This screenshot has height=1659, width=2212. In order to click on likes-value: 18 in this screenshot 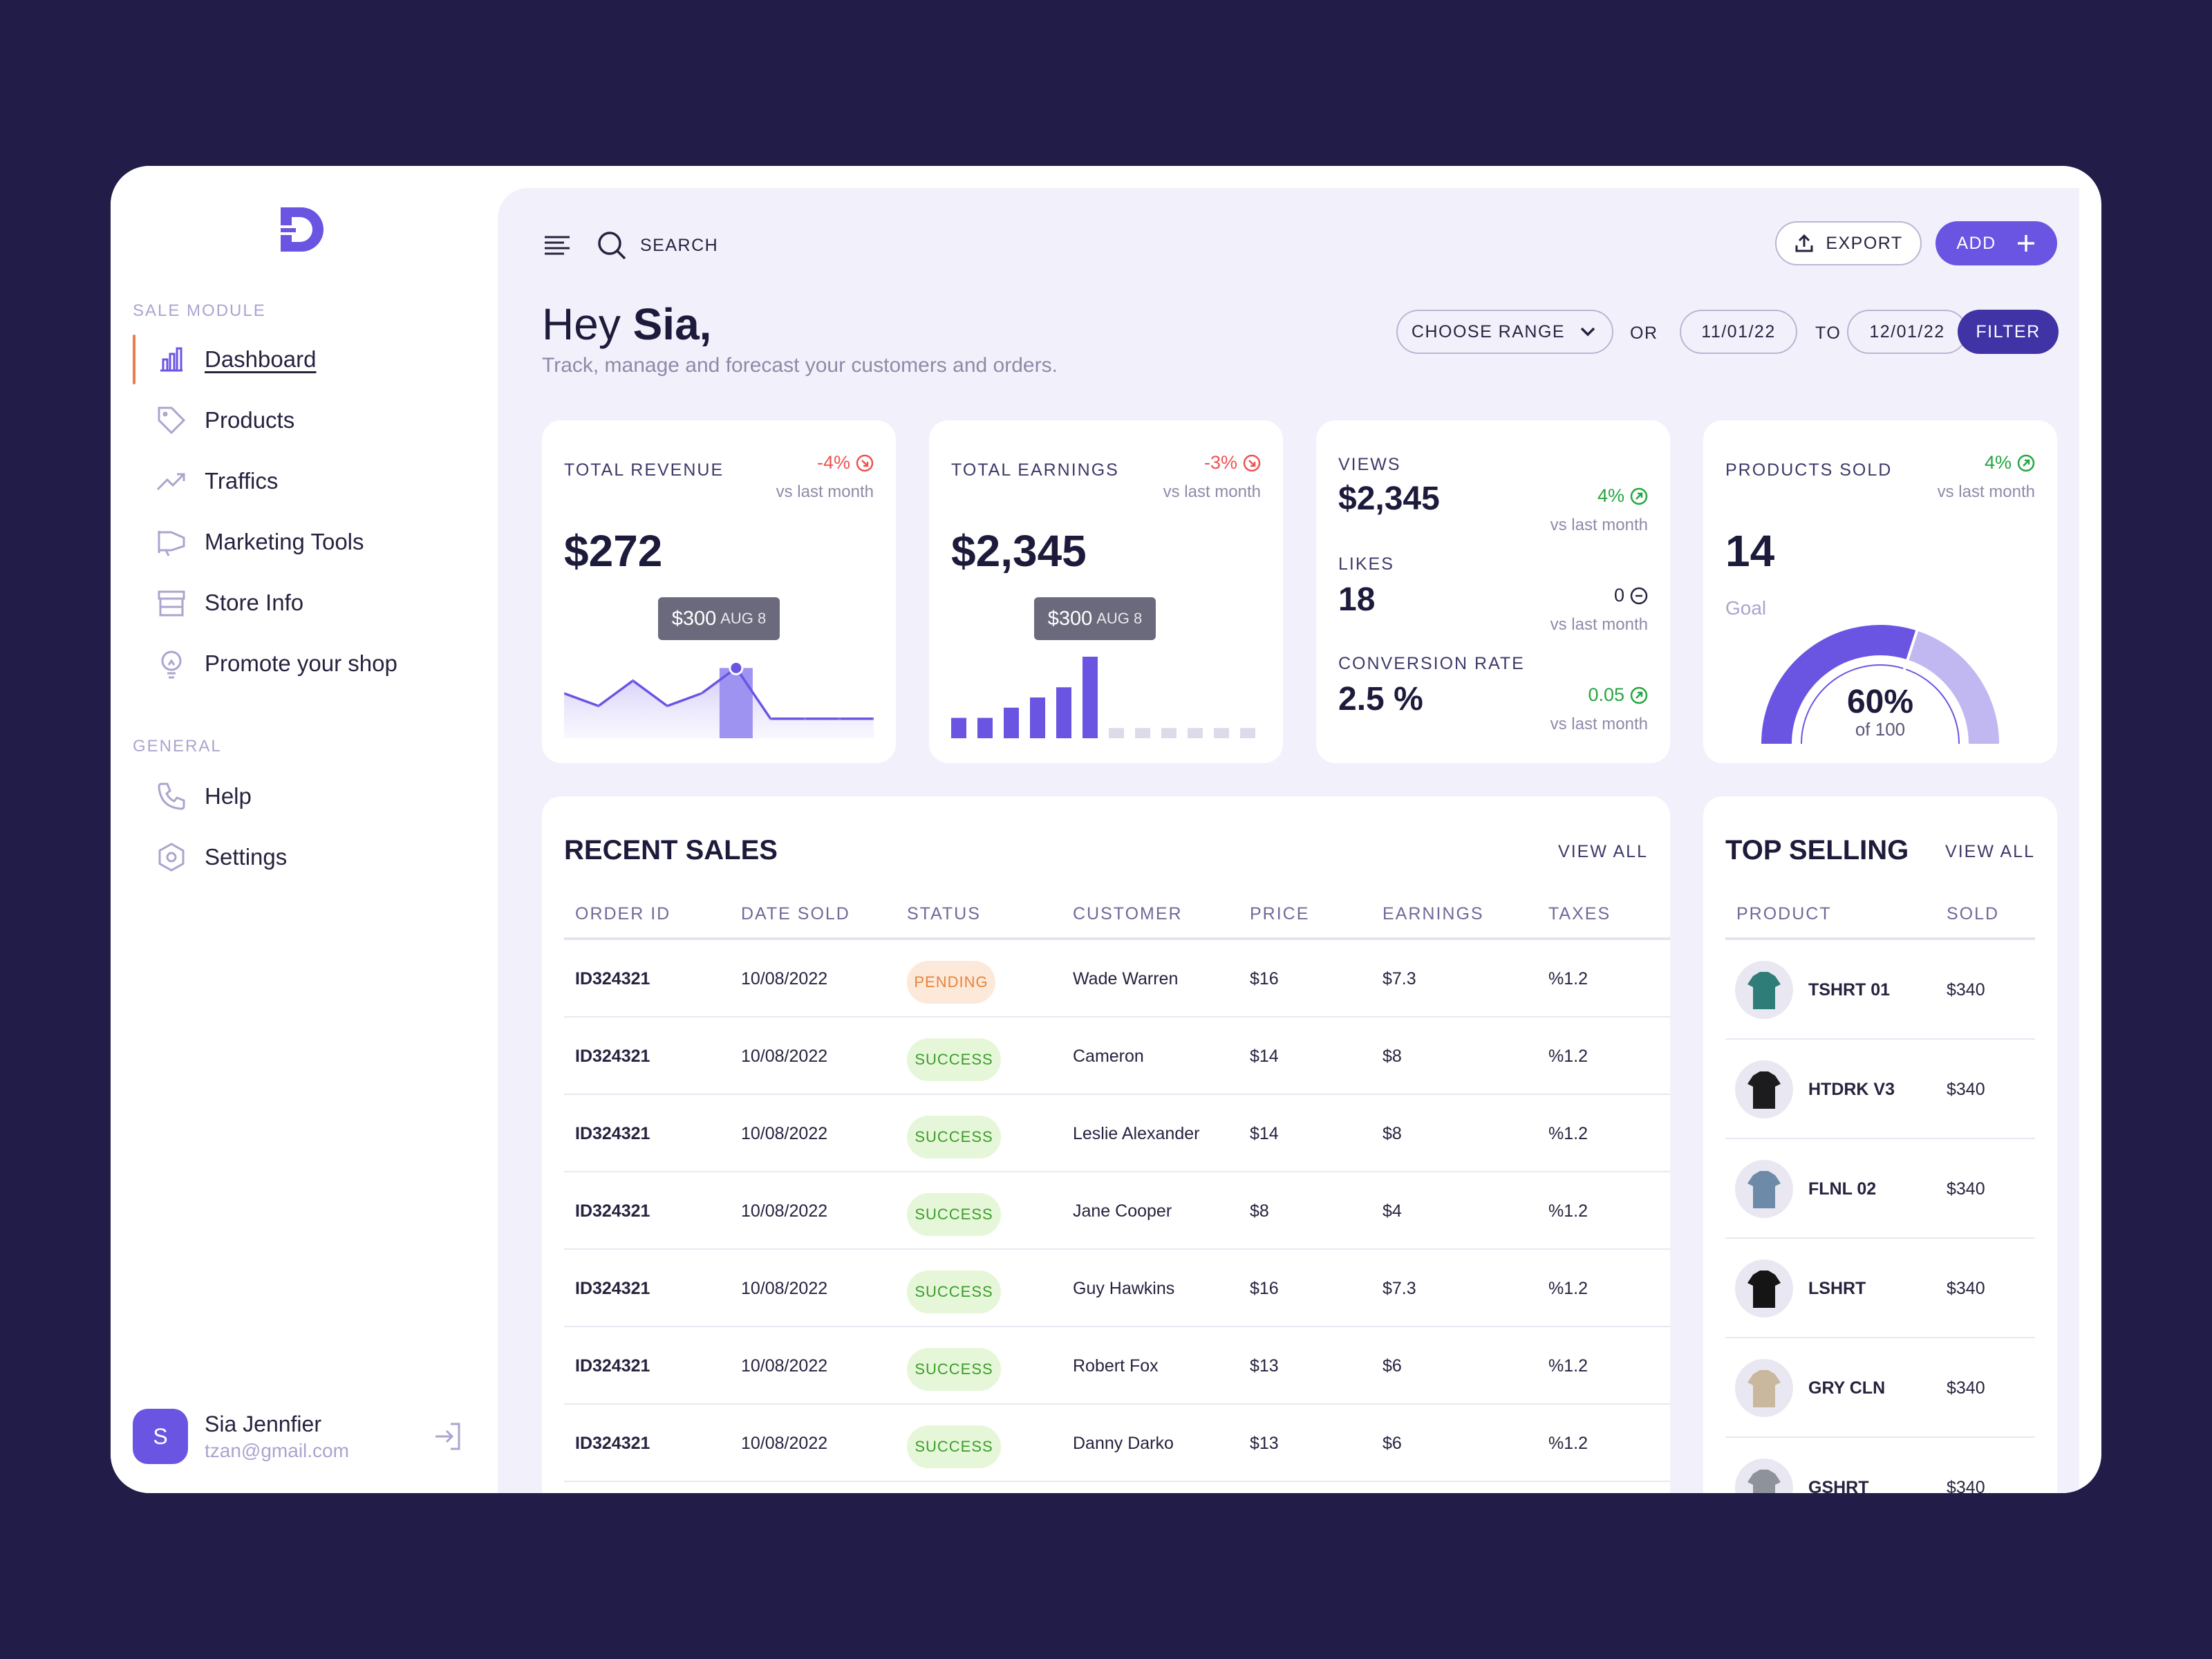, I will do `click(1357, 599)`.